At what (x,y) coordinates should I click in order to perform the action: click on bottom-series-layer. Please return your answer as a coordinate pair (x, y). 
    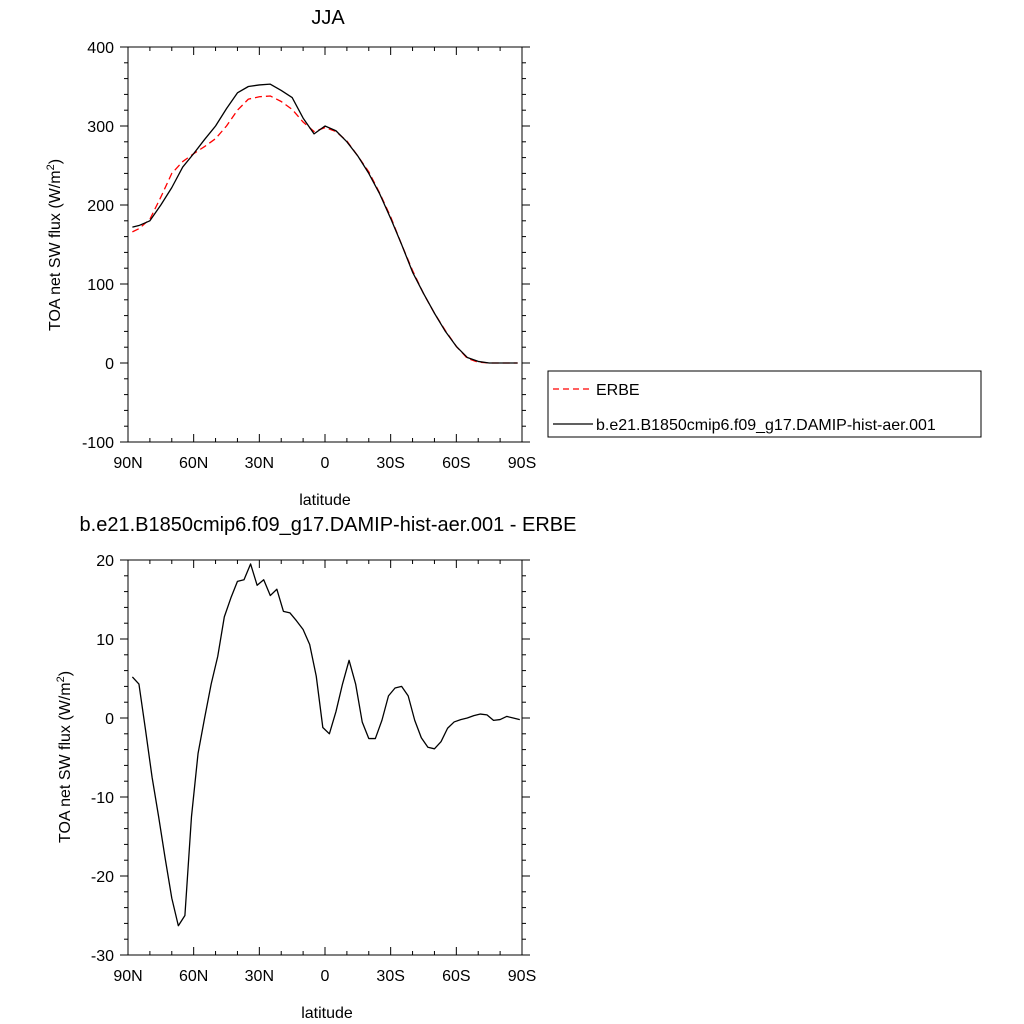
    Looking at the image, I should click on (325, 745).